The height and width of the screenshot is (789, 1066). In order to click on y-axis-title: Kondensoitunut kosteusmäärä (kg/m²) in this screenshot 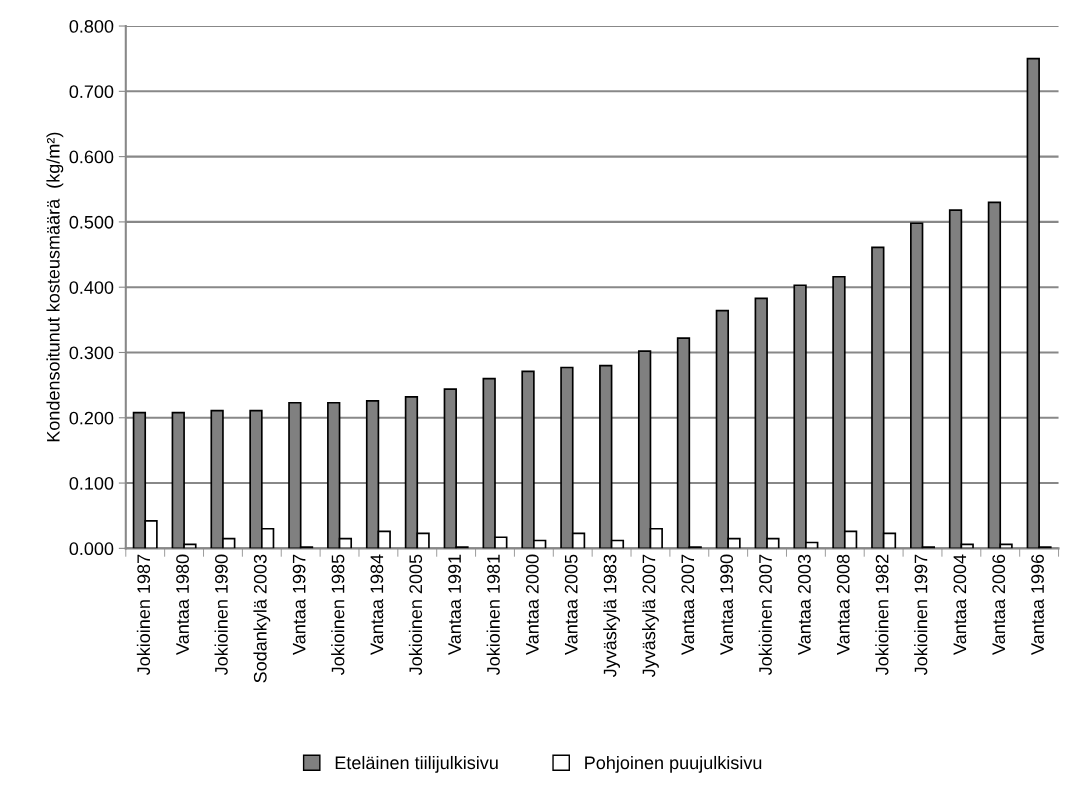, I will do `click(55, 287)`.